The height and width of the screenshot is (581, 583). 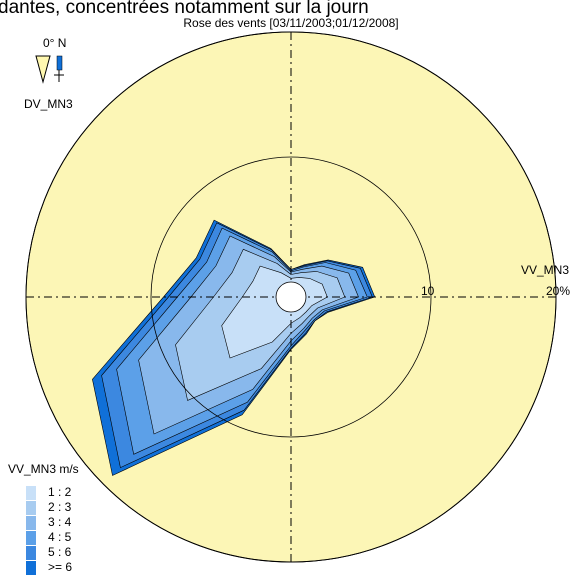 I want to click on legend-label: 5 : 6, so click(x=60, y=552).